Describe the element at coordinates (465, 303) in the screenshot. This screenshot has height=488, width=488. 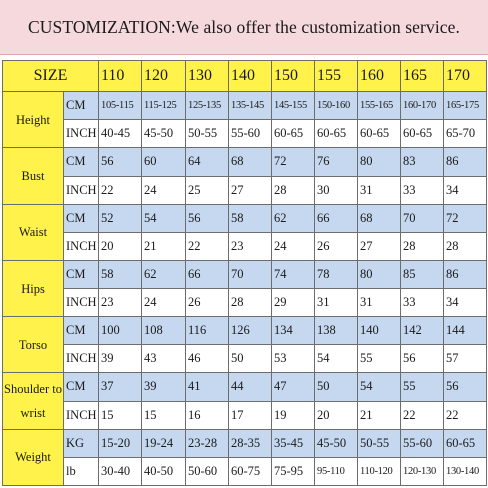
I see `value-cell: 34` at that location.